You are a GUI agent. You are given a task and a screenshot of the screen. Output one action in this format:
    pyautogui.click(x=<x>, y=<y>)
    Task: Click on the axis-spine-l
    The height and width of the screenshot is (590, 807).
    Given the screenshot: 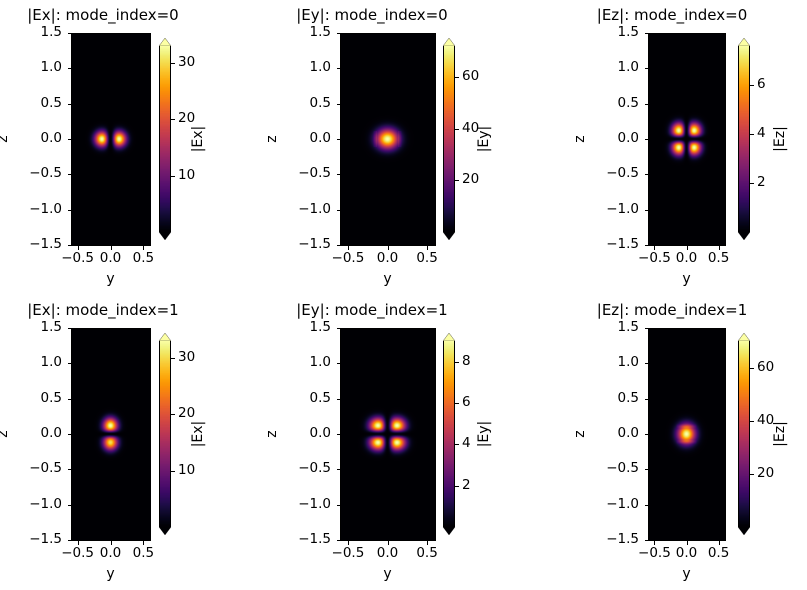 What is the action you would take?
    pyautogui.click(x=71, y=434)
    